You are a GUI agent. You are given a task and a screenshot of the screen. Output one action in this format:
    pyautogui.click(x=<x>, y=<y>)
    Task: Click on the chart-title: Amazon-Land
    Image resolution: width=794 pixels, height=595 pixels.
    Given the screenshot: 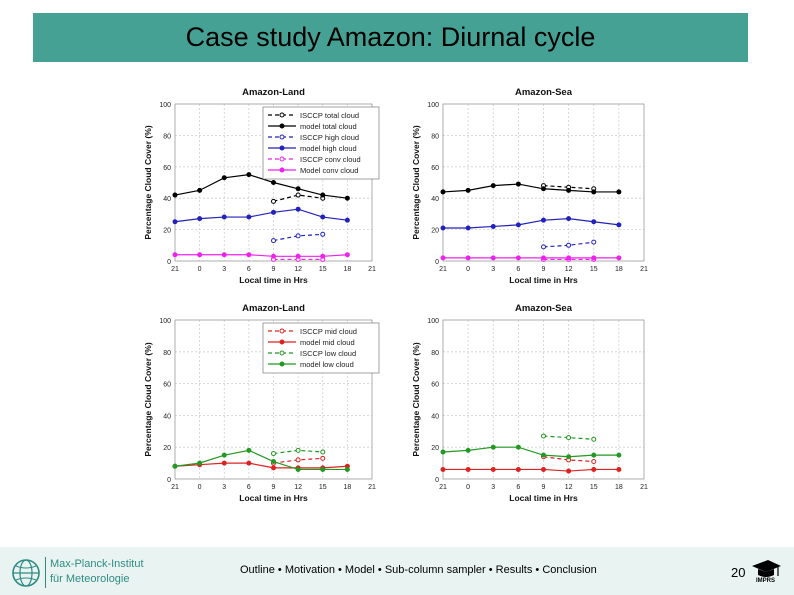 What is the action you would take?
    pyautogui.click(x=273, y=308)
    